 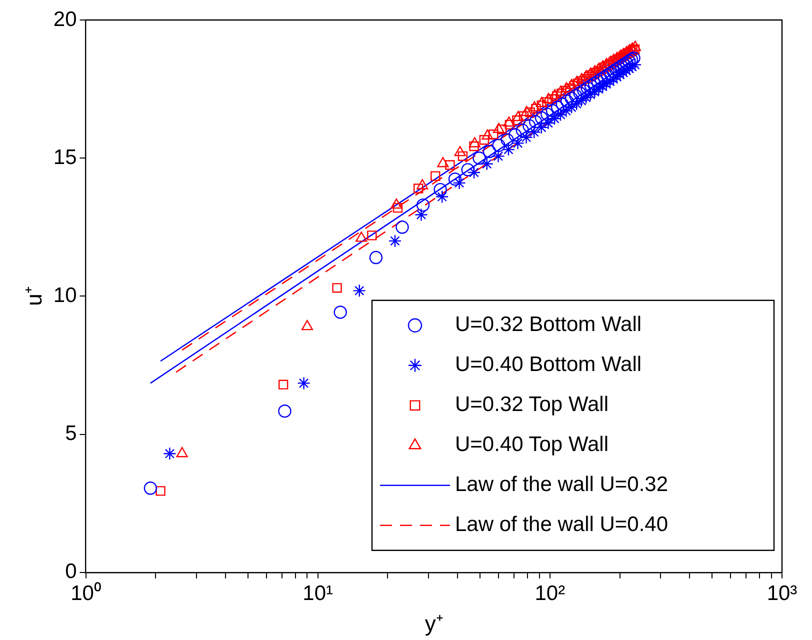 What do you see at coordinates (550, 593) in the screenshot?
I see `x-tick-label: 10²` at bounding box center [550, 593].